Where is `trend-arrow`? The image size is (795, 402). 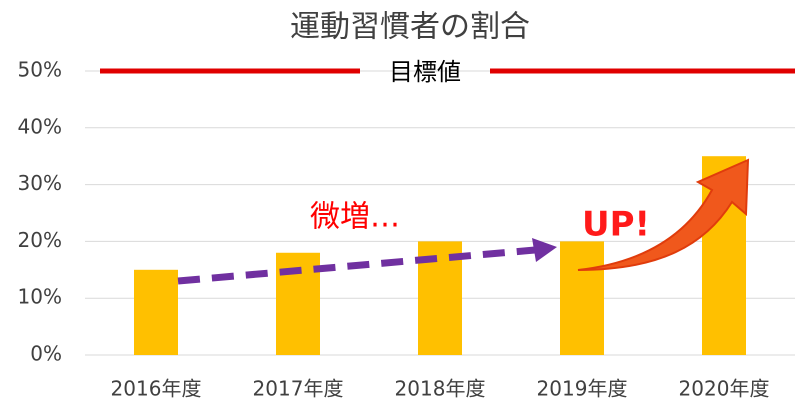
trend-arrow is located at coordinates (356, 265).